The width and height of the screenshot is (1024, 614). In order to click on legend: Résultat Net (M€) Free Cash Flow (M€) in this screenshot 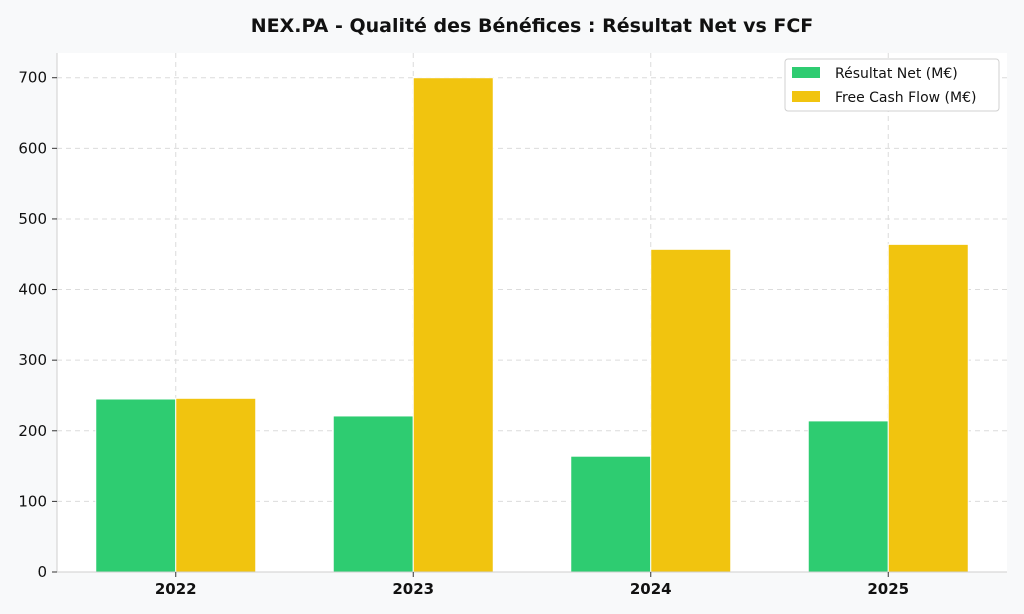, I will do `click(892, 85)`.